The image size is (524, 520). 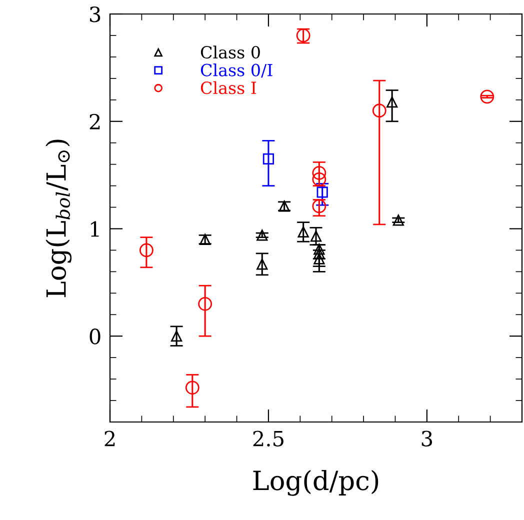 What do you see at coordinates (94, 229) in the screenshot?
I see `y-tick-label: 1` at bounding box center [94, 229].